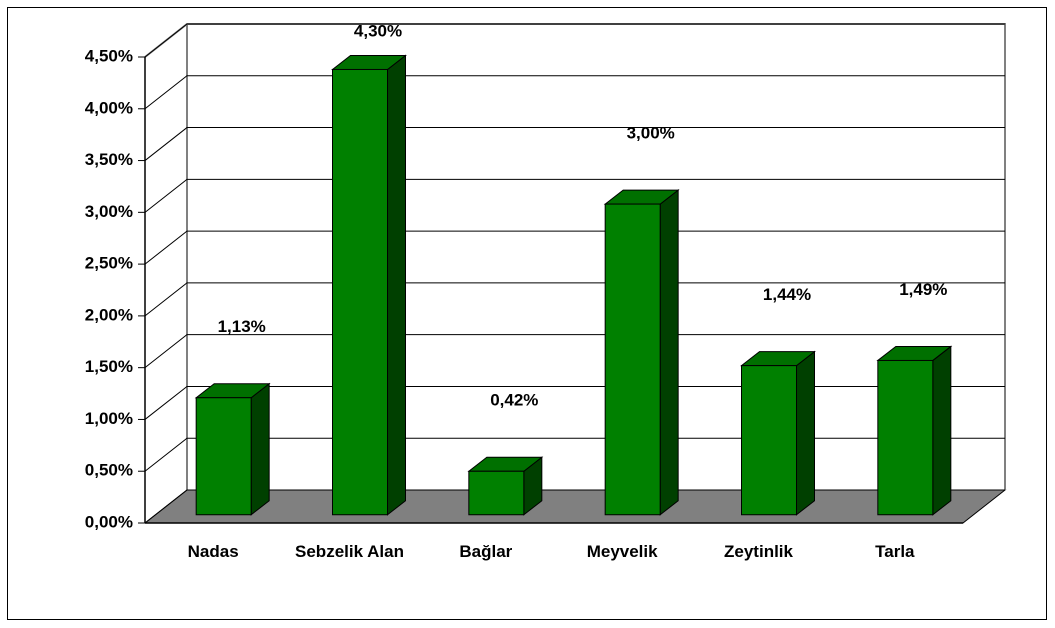 The image size is (1055, 628). What do you see at coordinates (109, 159) in the screenshot?
I see `y-tick-label: 3,50%` at bounding box center [109, 159].